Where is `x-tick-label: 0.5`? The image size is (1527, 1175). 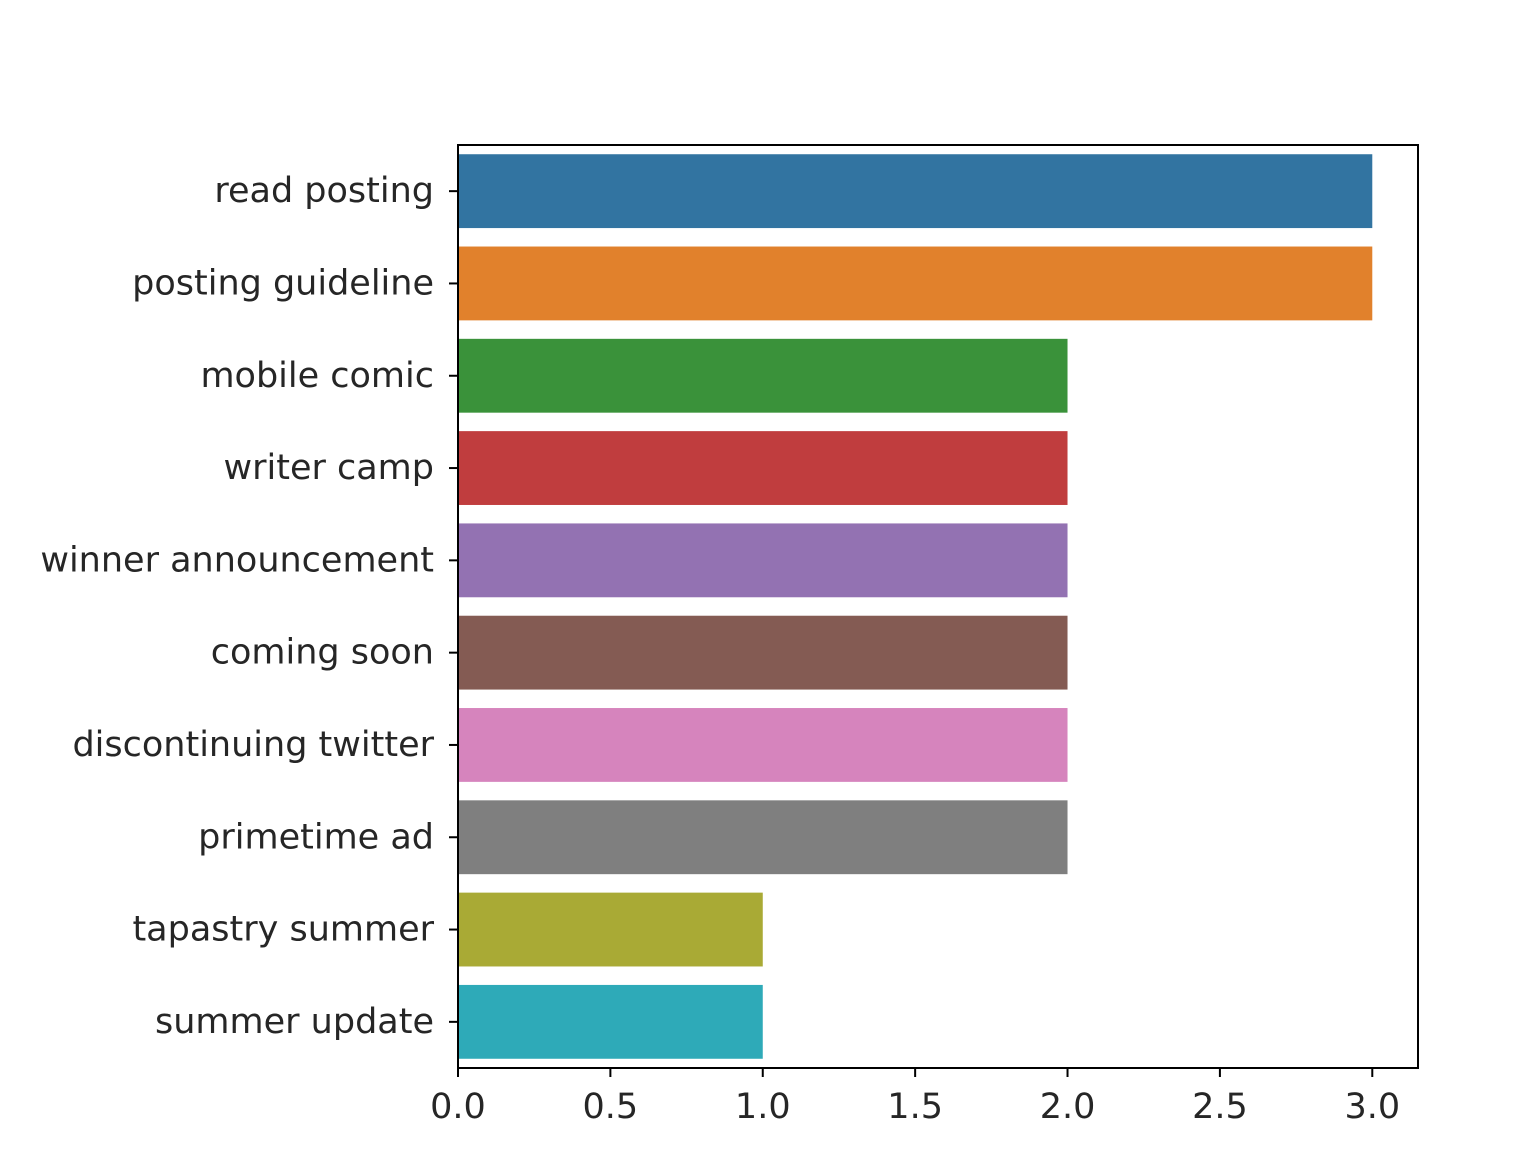
x-tick-label: 0.5 is located at coordinates (611, 1107).